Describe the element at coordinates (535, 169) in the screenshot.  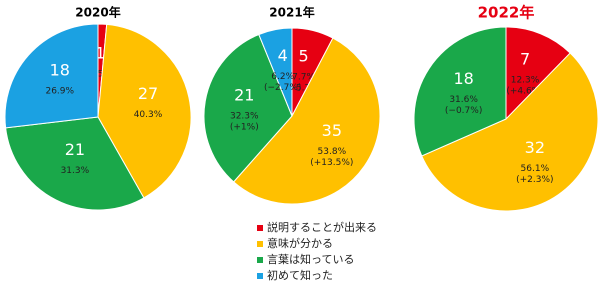
I see `share-label: 56.1%` at that location.